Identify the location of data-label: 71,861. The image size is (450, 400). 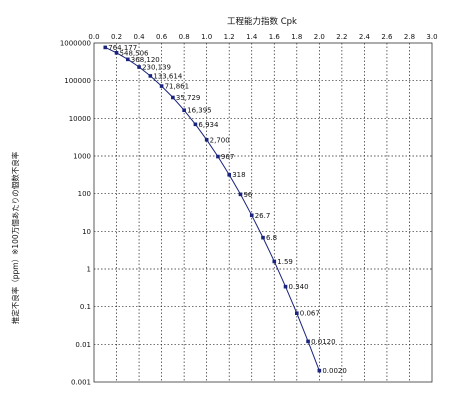
(177, 87).